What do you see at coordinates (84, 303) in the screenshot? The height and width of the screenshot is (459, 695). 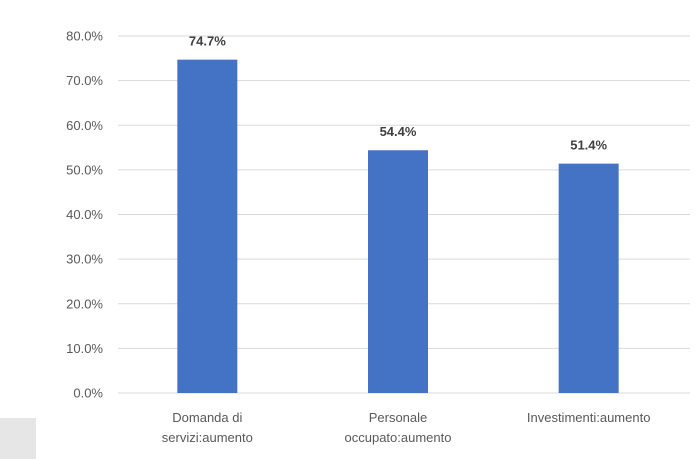 I see `y-tick-label: 20.0%` at bounding box center [84, 303].